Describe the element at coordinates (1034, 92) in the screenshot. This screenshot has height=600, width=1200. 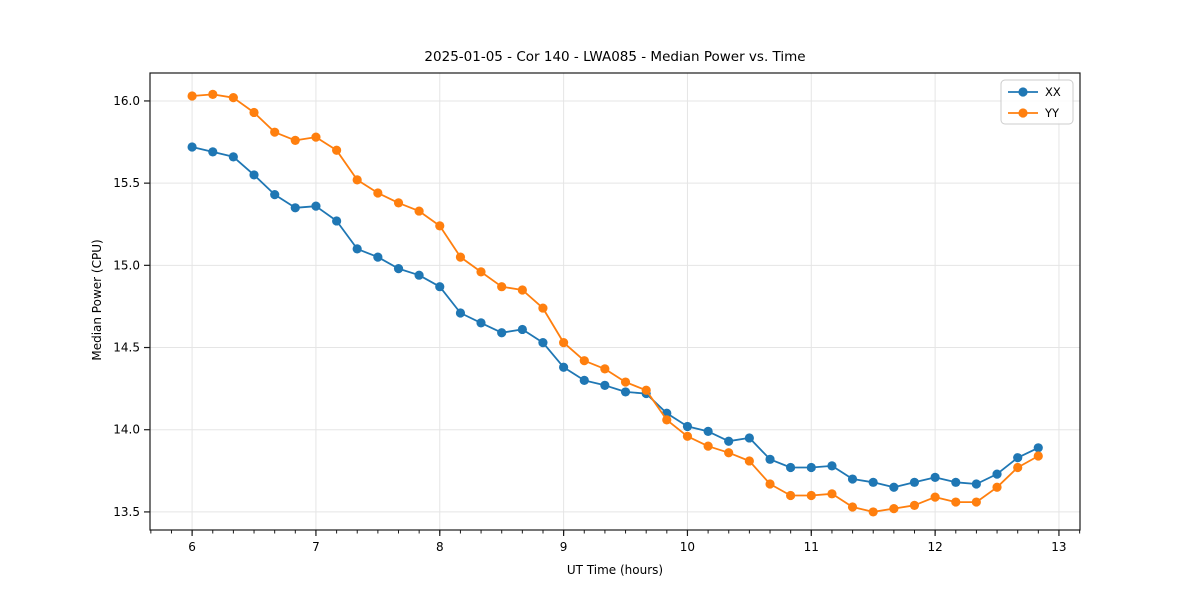
I see `legend-item-xx: XX` at that location.